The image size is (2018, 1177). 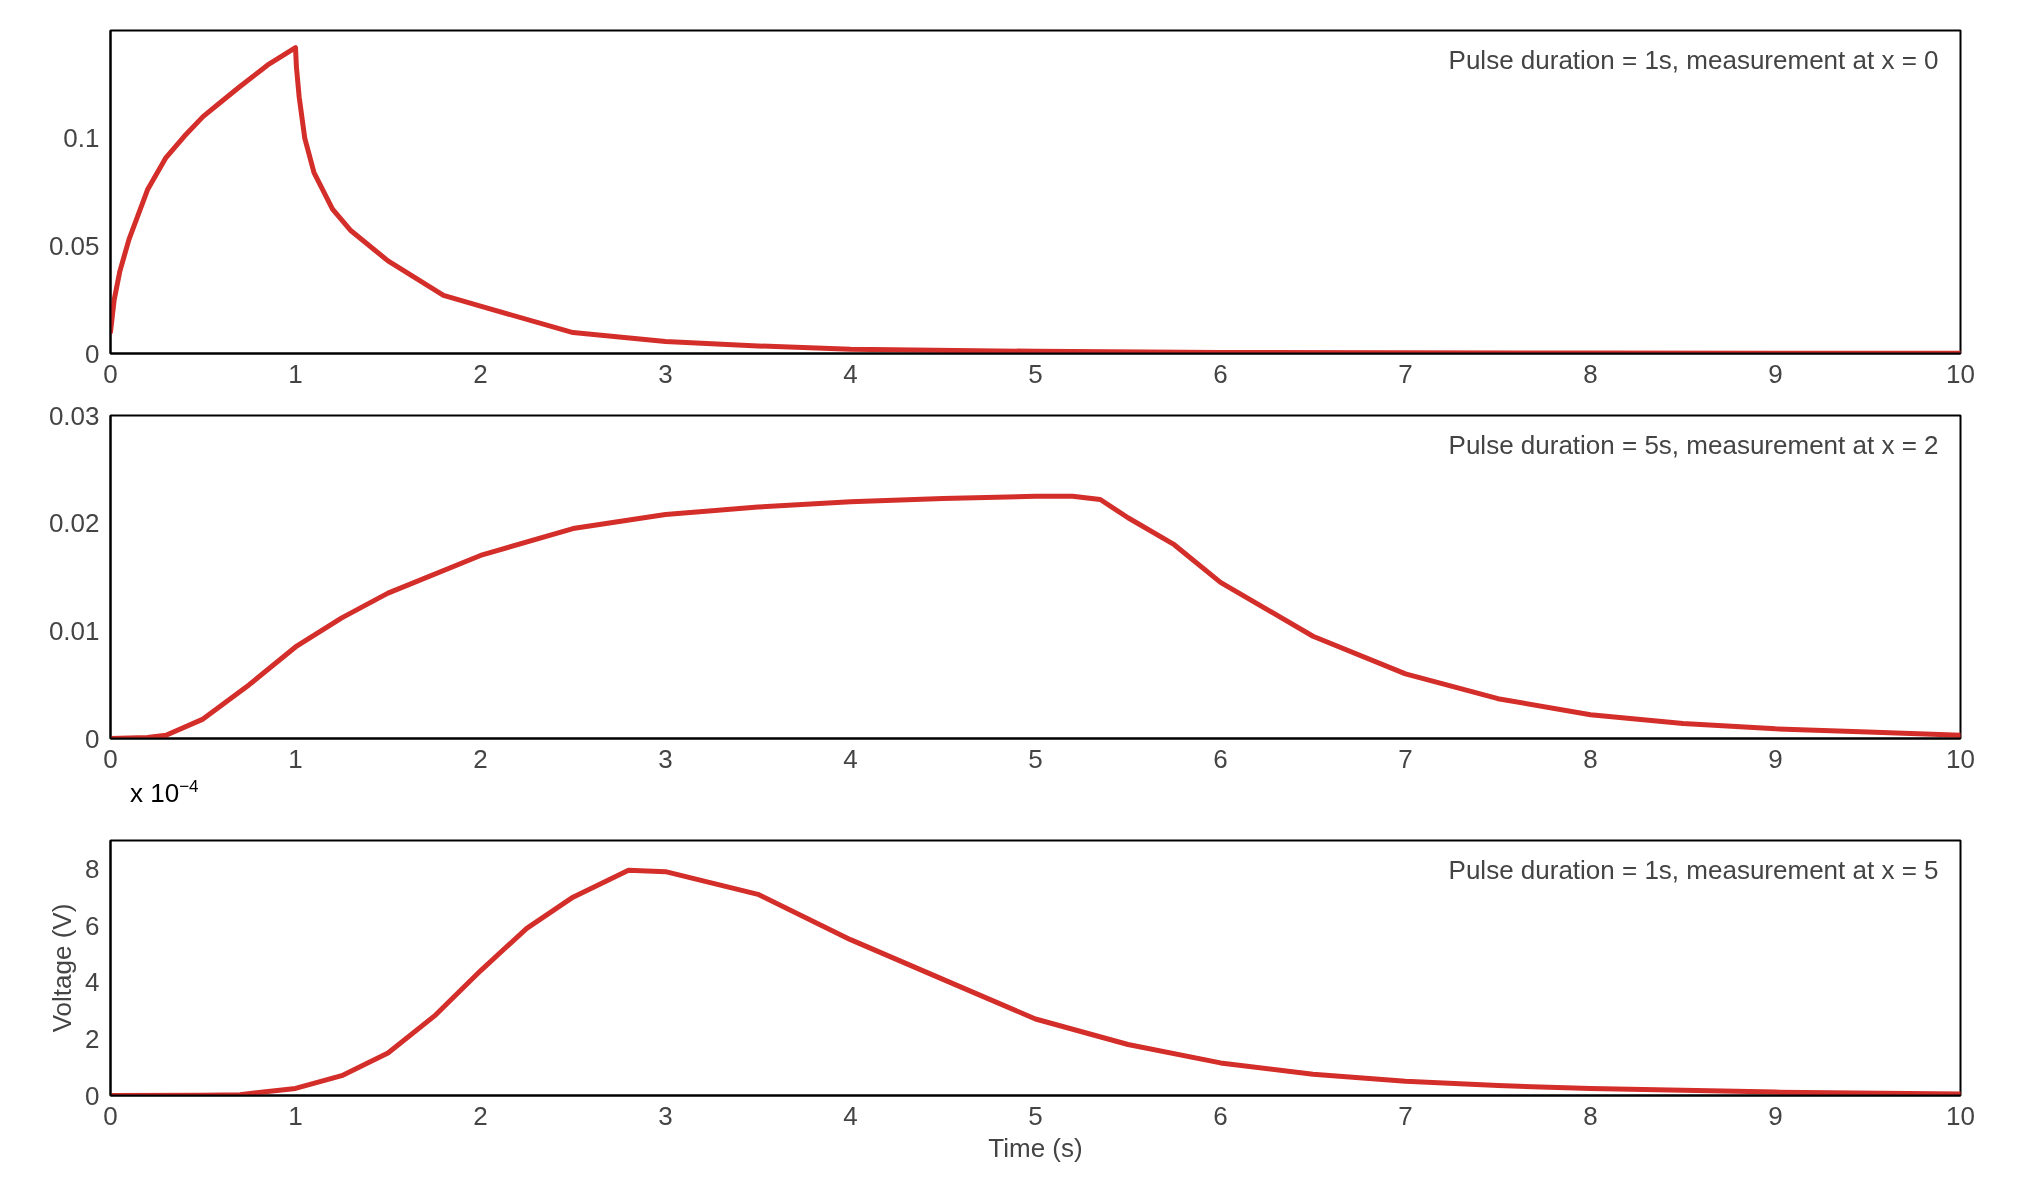 What do you see at coordinates (92, 925) in the screenshot?
I see `y-tick-label: 6` at bounding box center [92, 925].